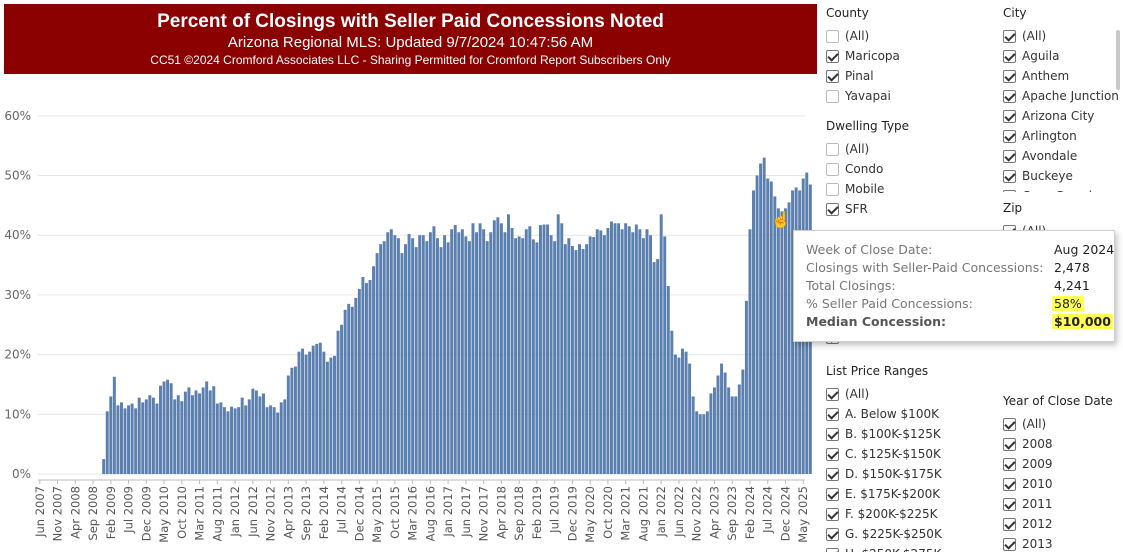 The image size is (1123, 552). I want to click on list_price-option: C. $125K-$150K, so click(908, 454).